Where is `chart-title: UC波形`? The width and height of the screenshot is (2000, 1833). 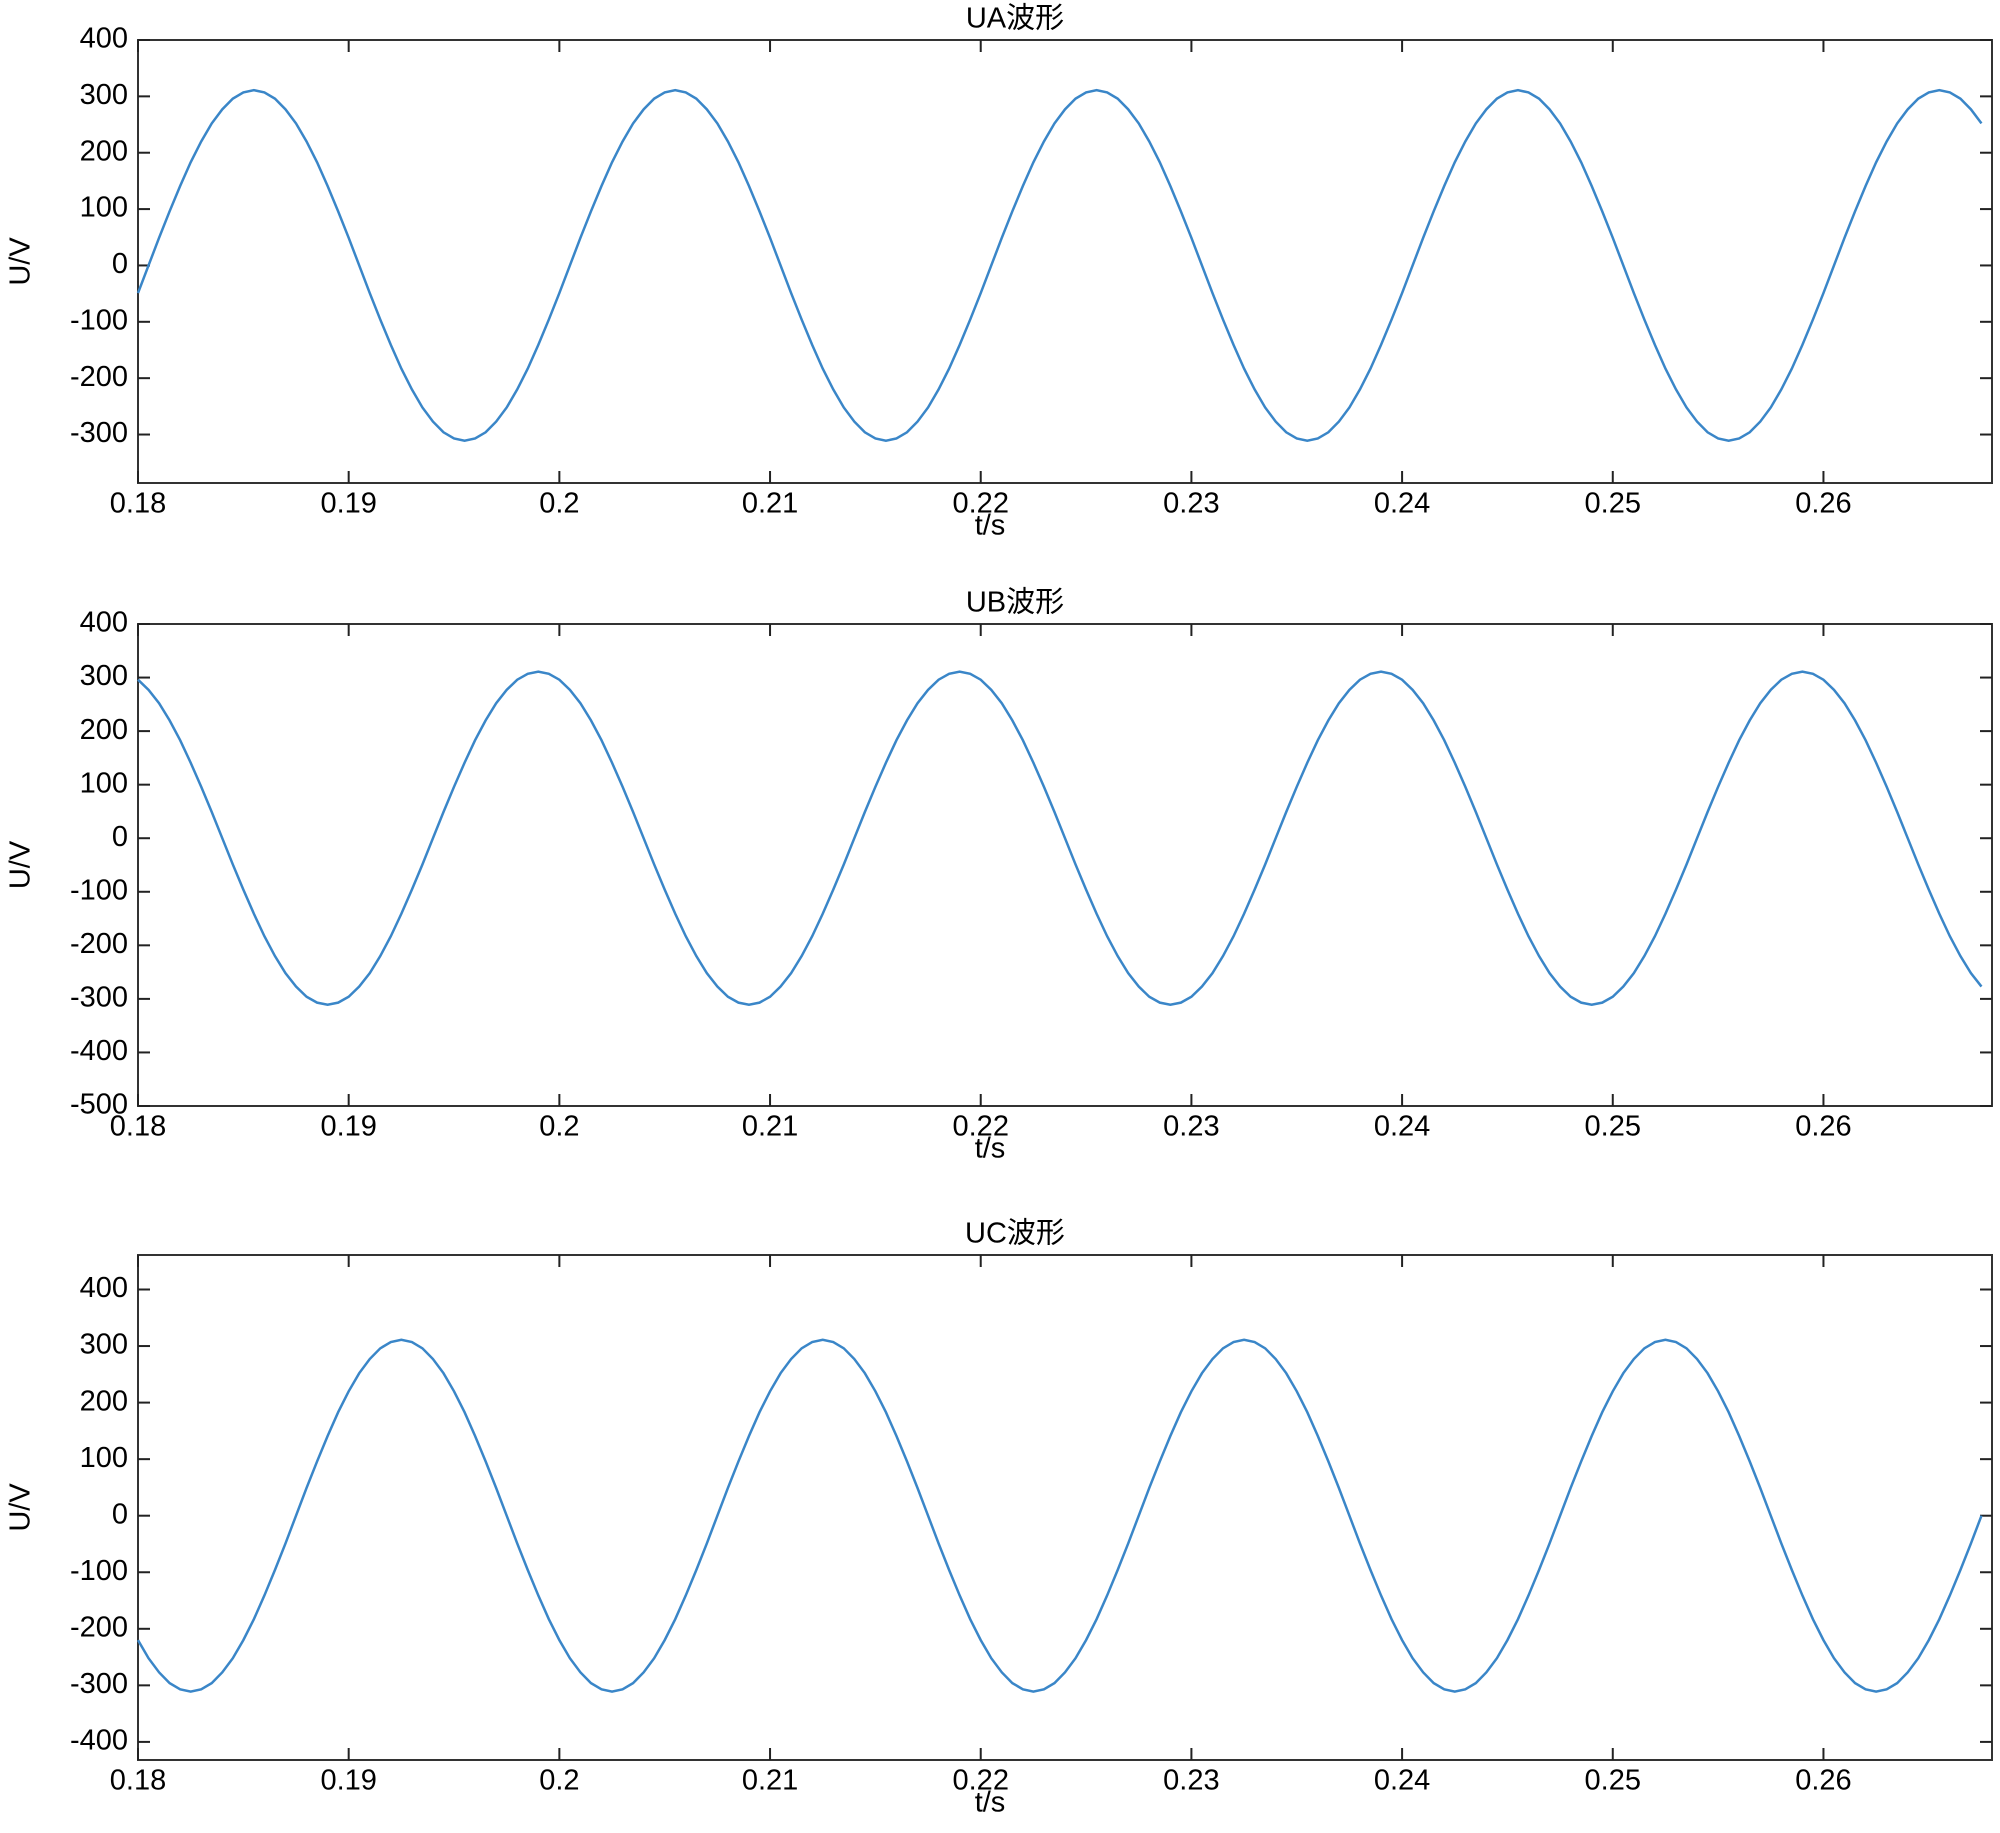 chart-title: UC波形 is located at coordinates (1015, 1233).